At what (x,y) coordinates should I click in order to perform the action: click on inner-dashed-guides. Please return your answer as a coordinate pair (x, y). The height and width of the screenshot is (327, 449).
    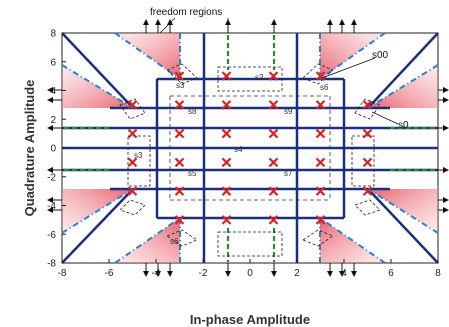
    Looking at the image, I should click on (250, 148).